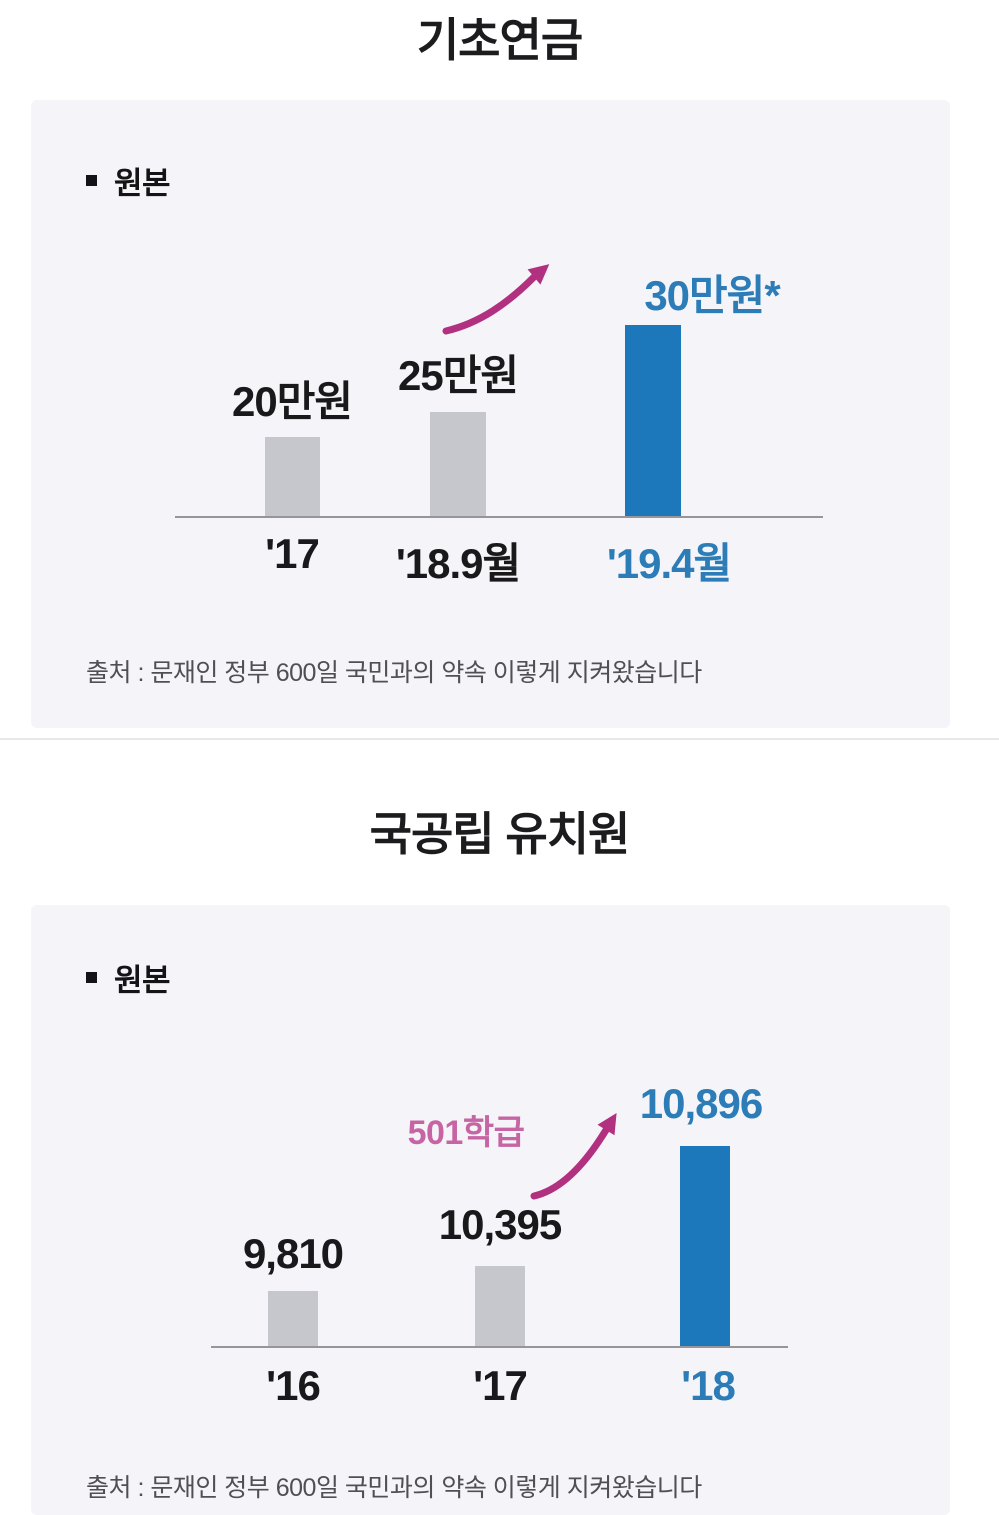 Image resolution: width=999 pixels, height=1515 pixels. I want to click on bar-2018-highlight, so click(705, 1246).